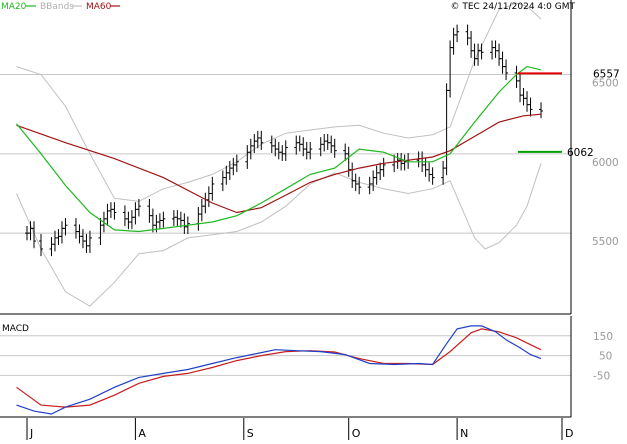 The width and height of the screenshot is (627, 444). I want to click on month-tick-label: J, so click(31, 433).